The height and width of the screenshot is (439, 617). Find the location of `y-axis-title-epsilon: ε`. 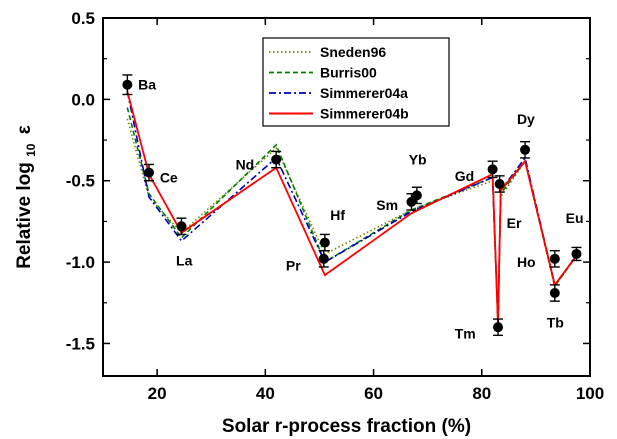

y-axis-title-epsilon: ε is located at coordinates (24, 129).